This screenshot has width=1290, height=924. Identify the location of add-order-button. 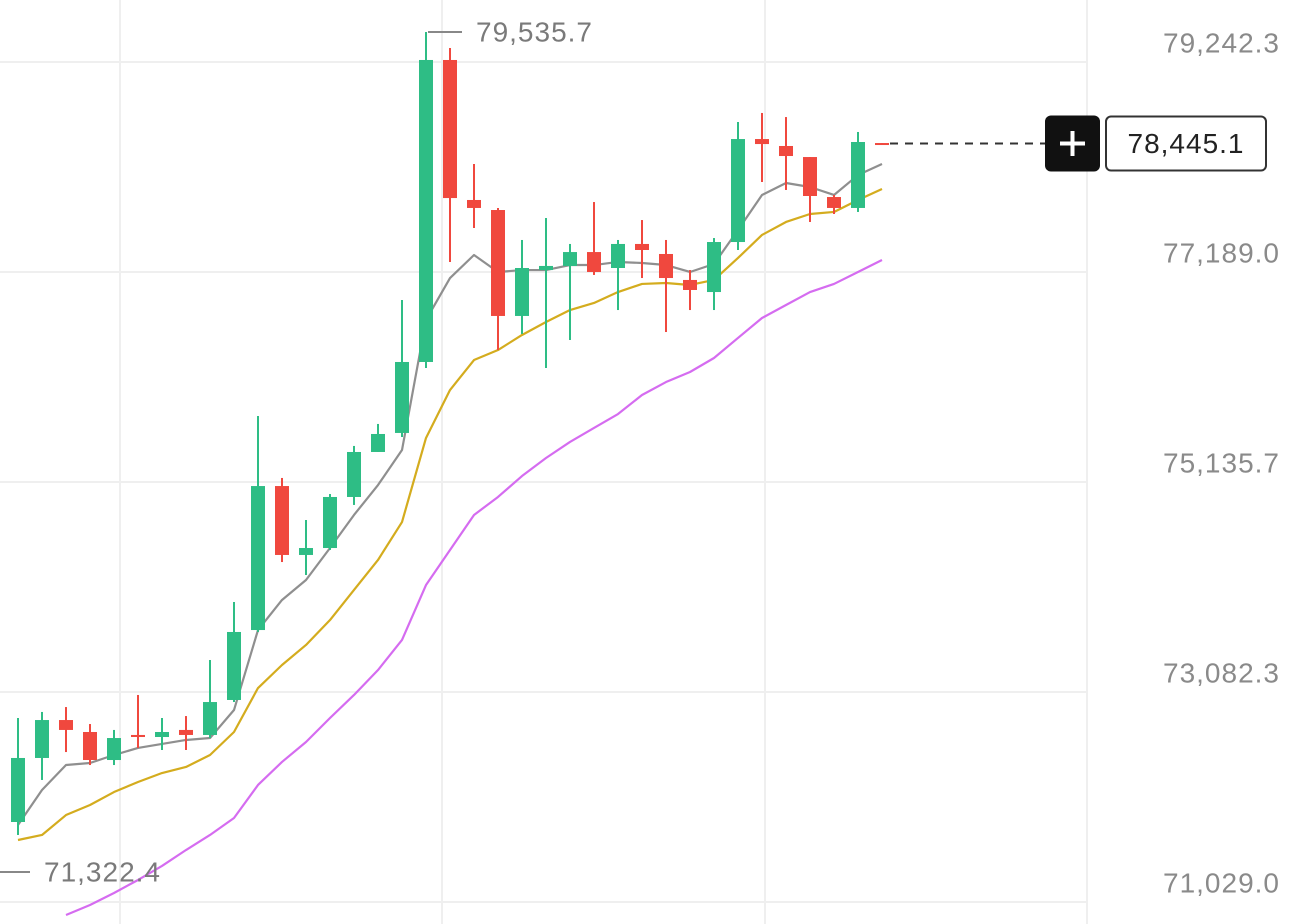
(1072, 143).